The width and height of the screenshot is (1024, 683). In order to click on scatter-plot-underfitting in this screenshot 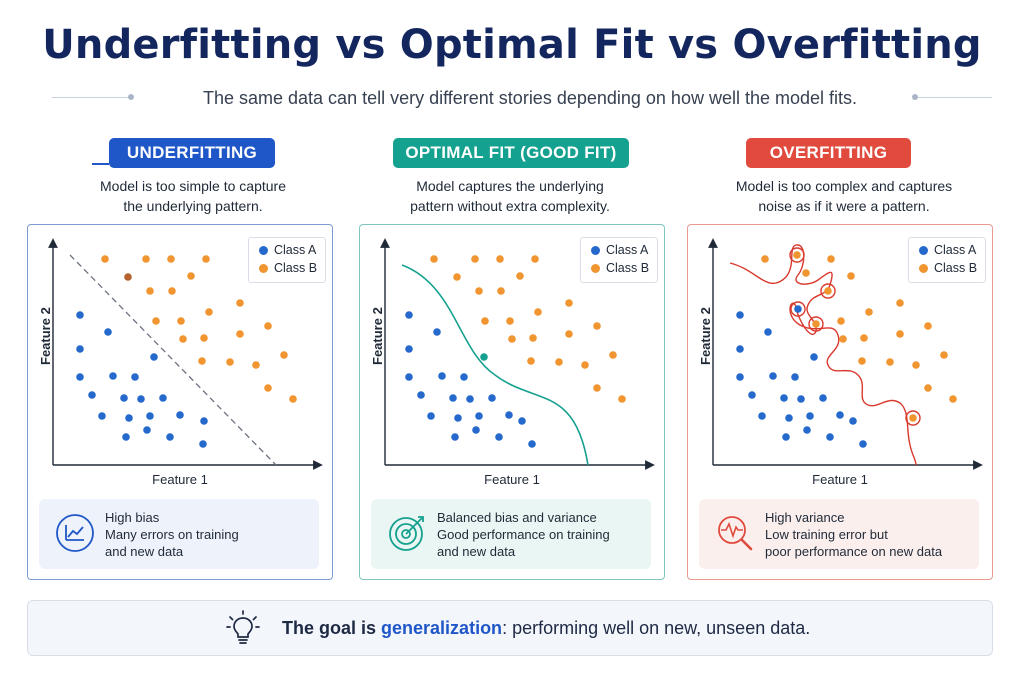, I will do `click(185, 354)`.